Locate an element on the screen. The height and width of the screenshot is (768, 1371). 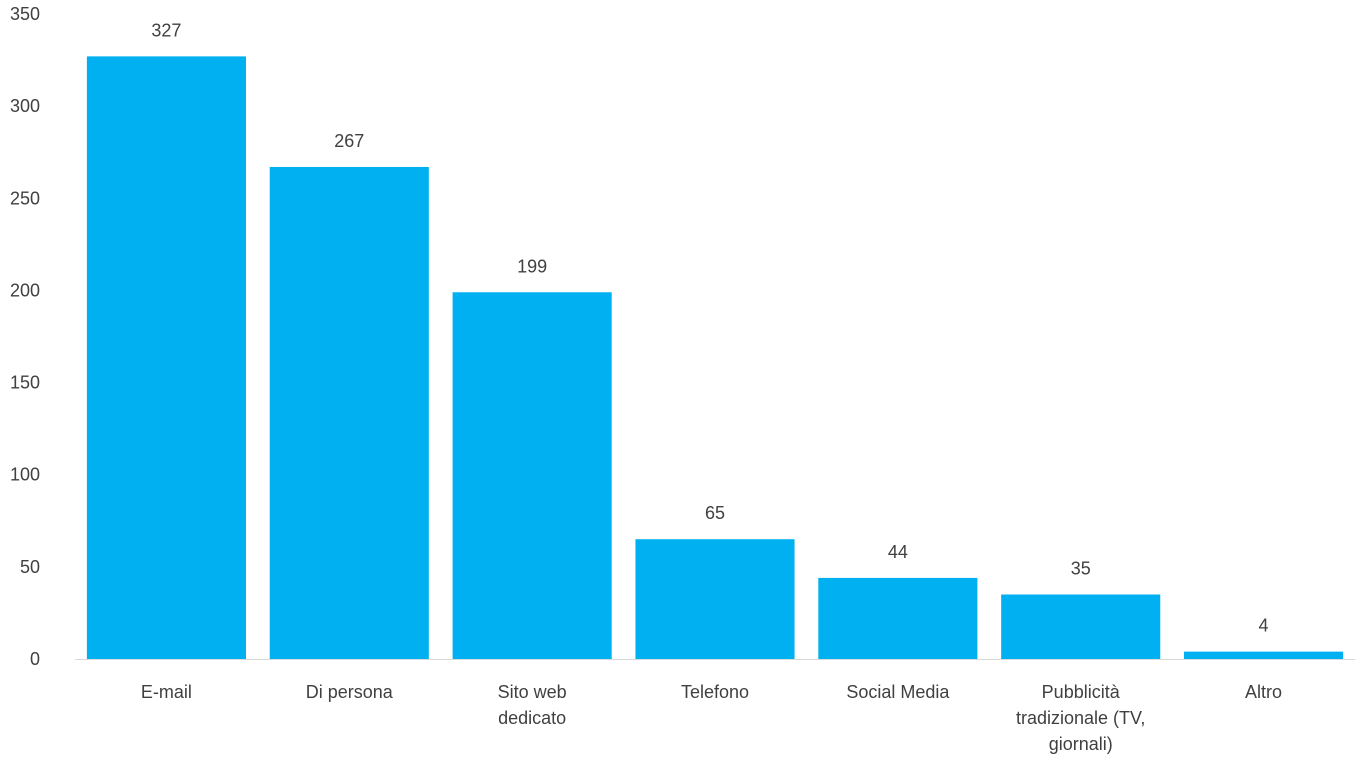
data-label: 327 is located at coordinates (166, 30).